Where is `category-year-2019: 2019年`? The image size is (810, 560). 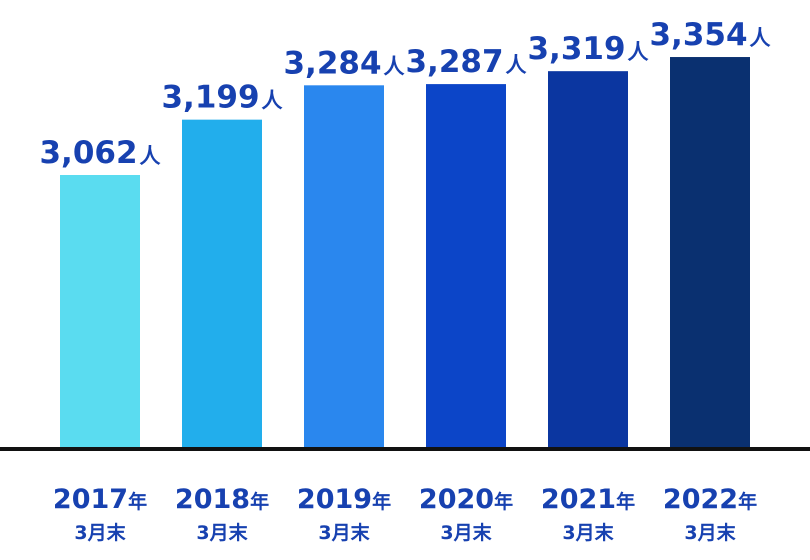
category-year-2019: 2019年 is located at coordinates (344, 499).